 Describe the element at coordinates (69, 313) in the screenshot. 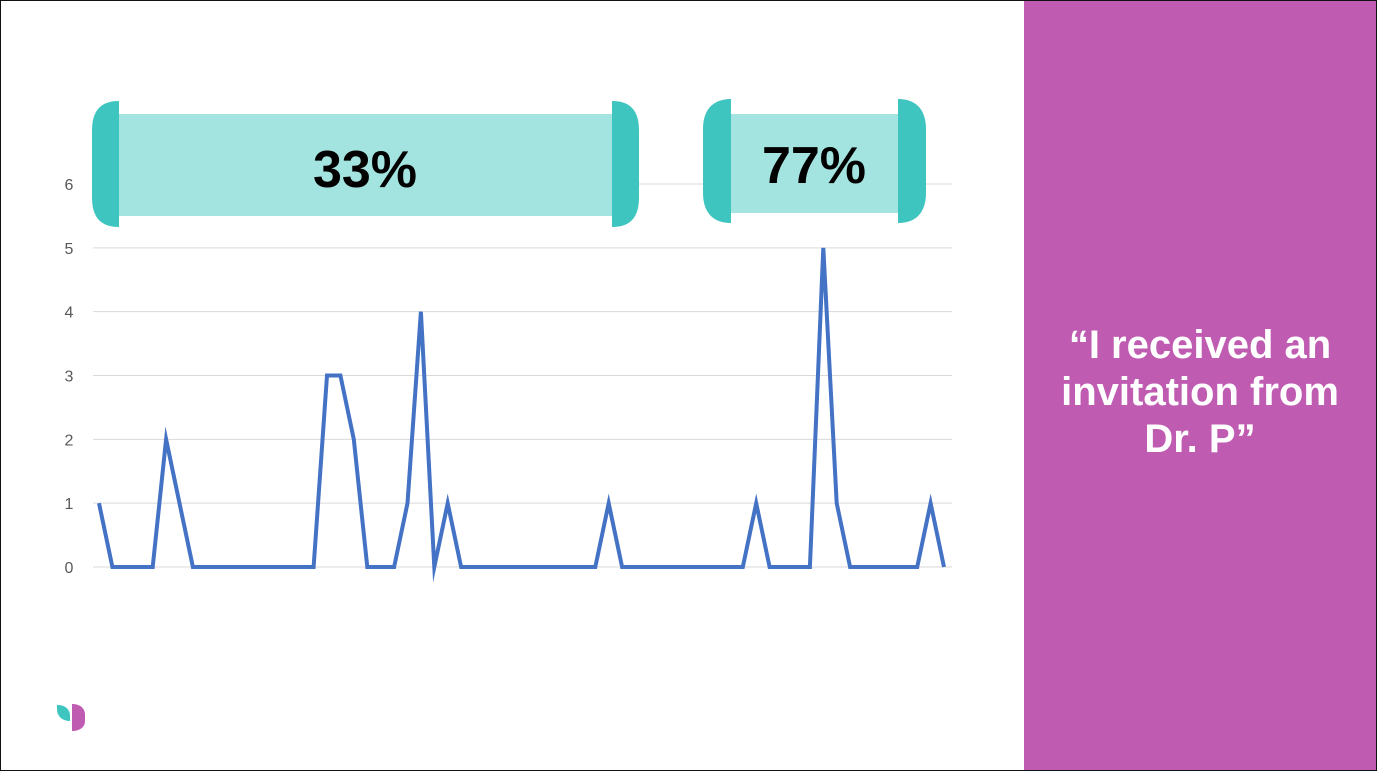

I see `y-tick-label: 4` at that location.